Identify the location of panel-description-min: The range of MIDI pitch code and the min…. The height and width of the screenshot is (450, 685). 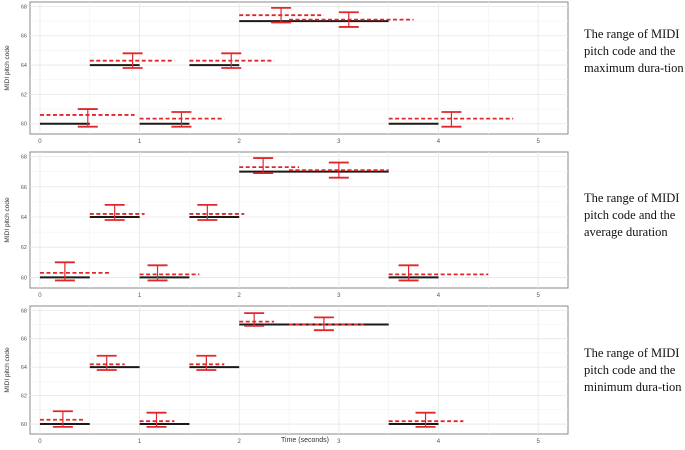
(633, 370).